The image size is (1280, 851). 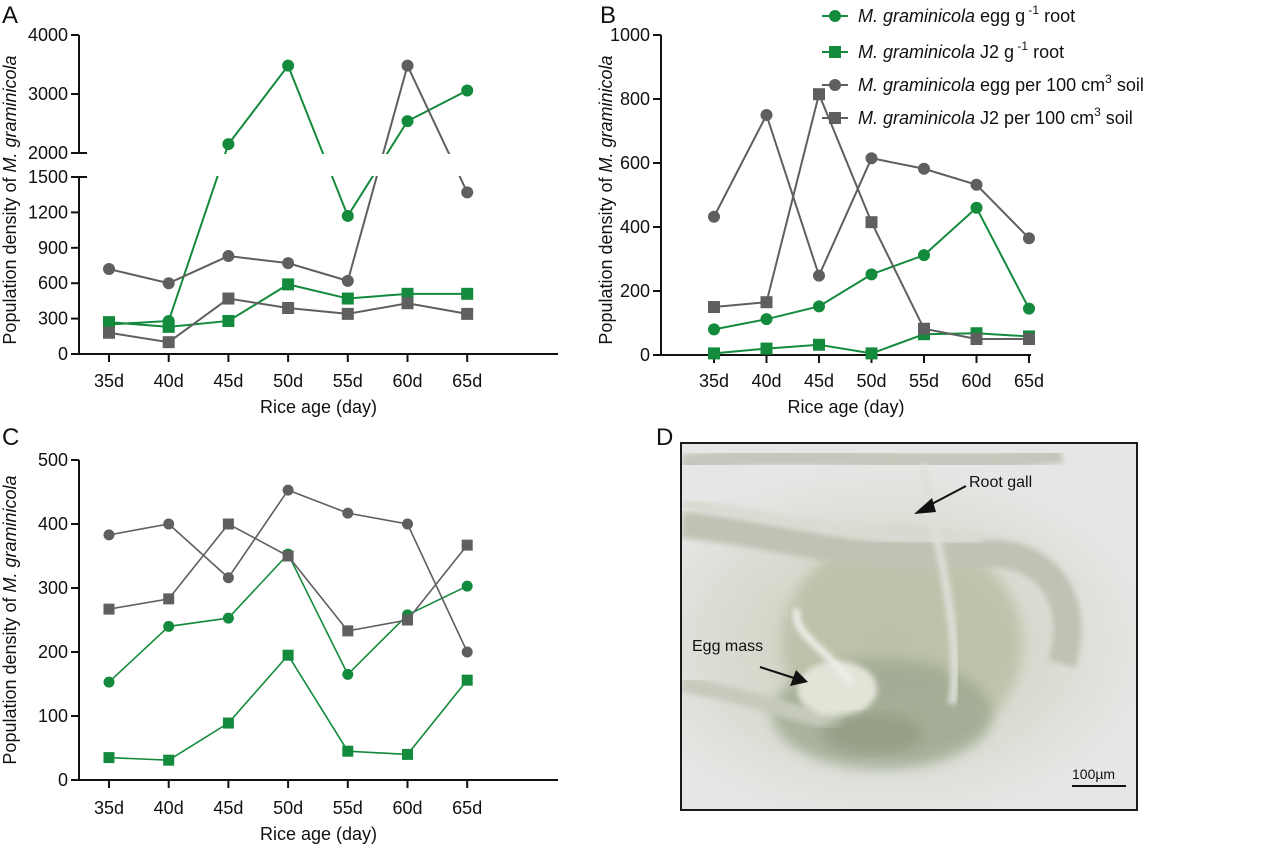 What do you see at coordinates (53, 460) in the screenshot?
I see `y-tick-label: 500` at bounding box center [53, 460].